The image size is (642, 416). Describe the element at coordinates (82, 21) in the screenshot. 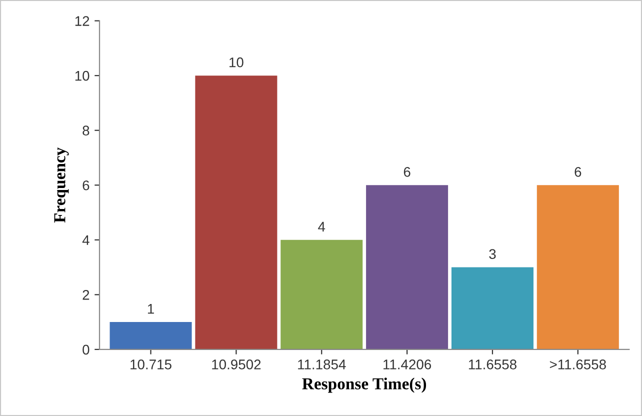

I see `y-tick-label: 12` at that location.